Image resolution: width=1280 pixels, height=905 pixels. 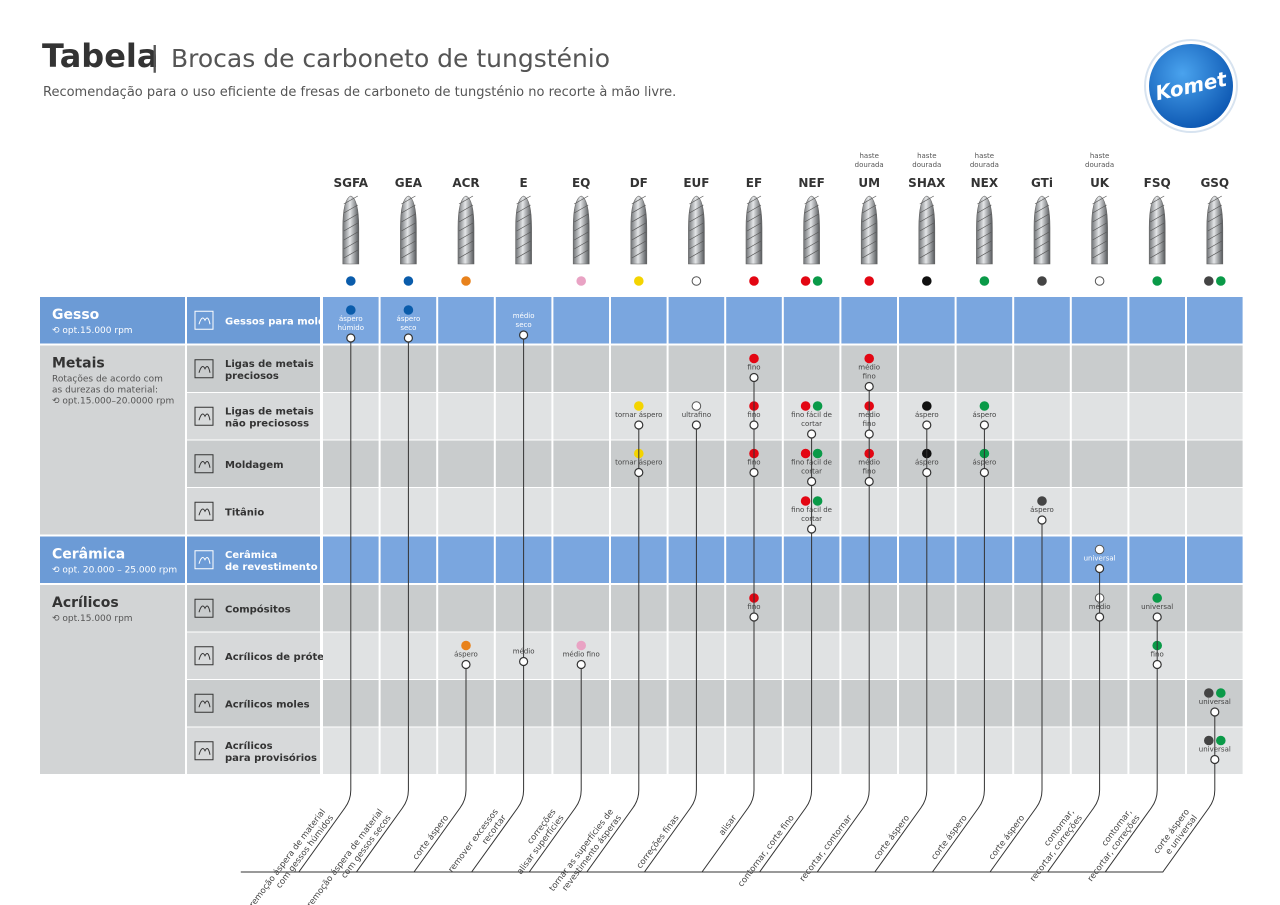 What do you see at coordinates (926, 156) in the screenshot?
I see `tool-note: haste` at bounding box center [926, 156].